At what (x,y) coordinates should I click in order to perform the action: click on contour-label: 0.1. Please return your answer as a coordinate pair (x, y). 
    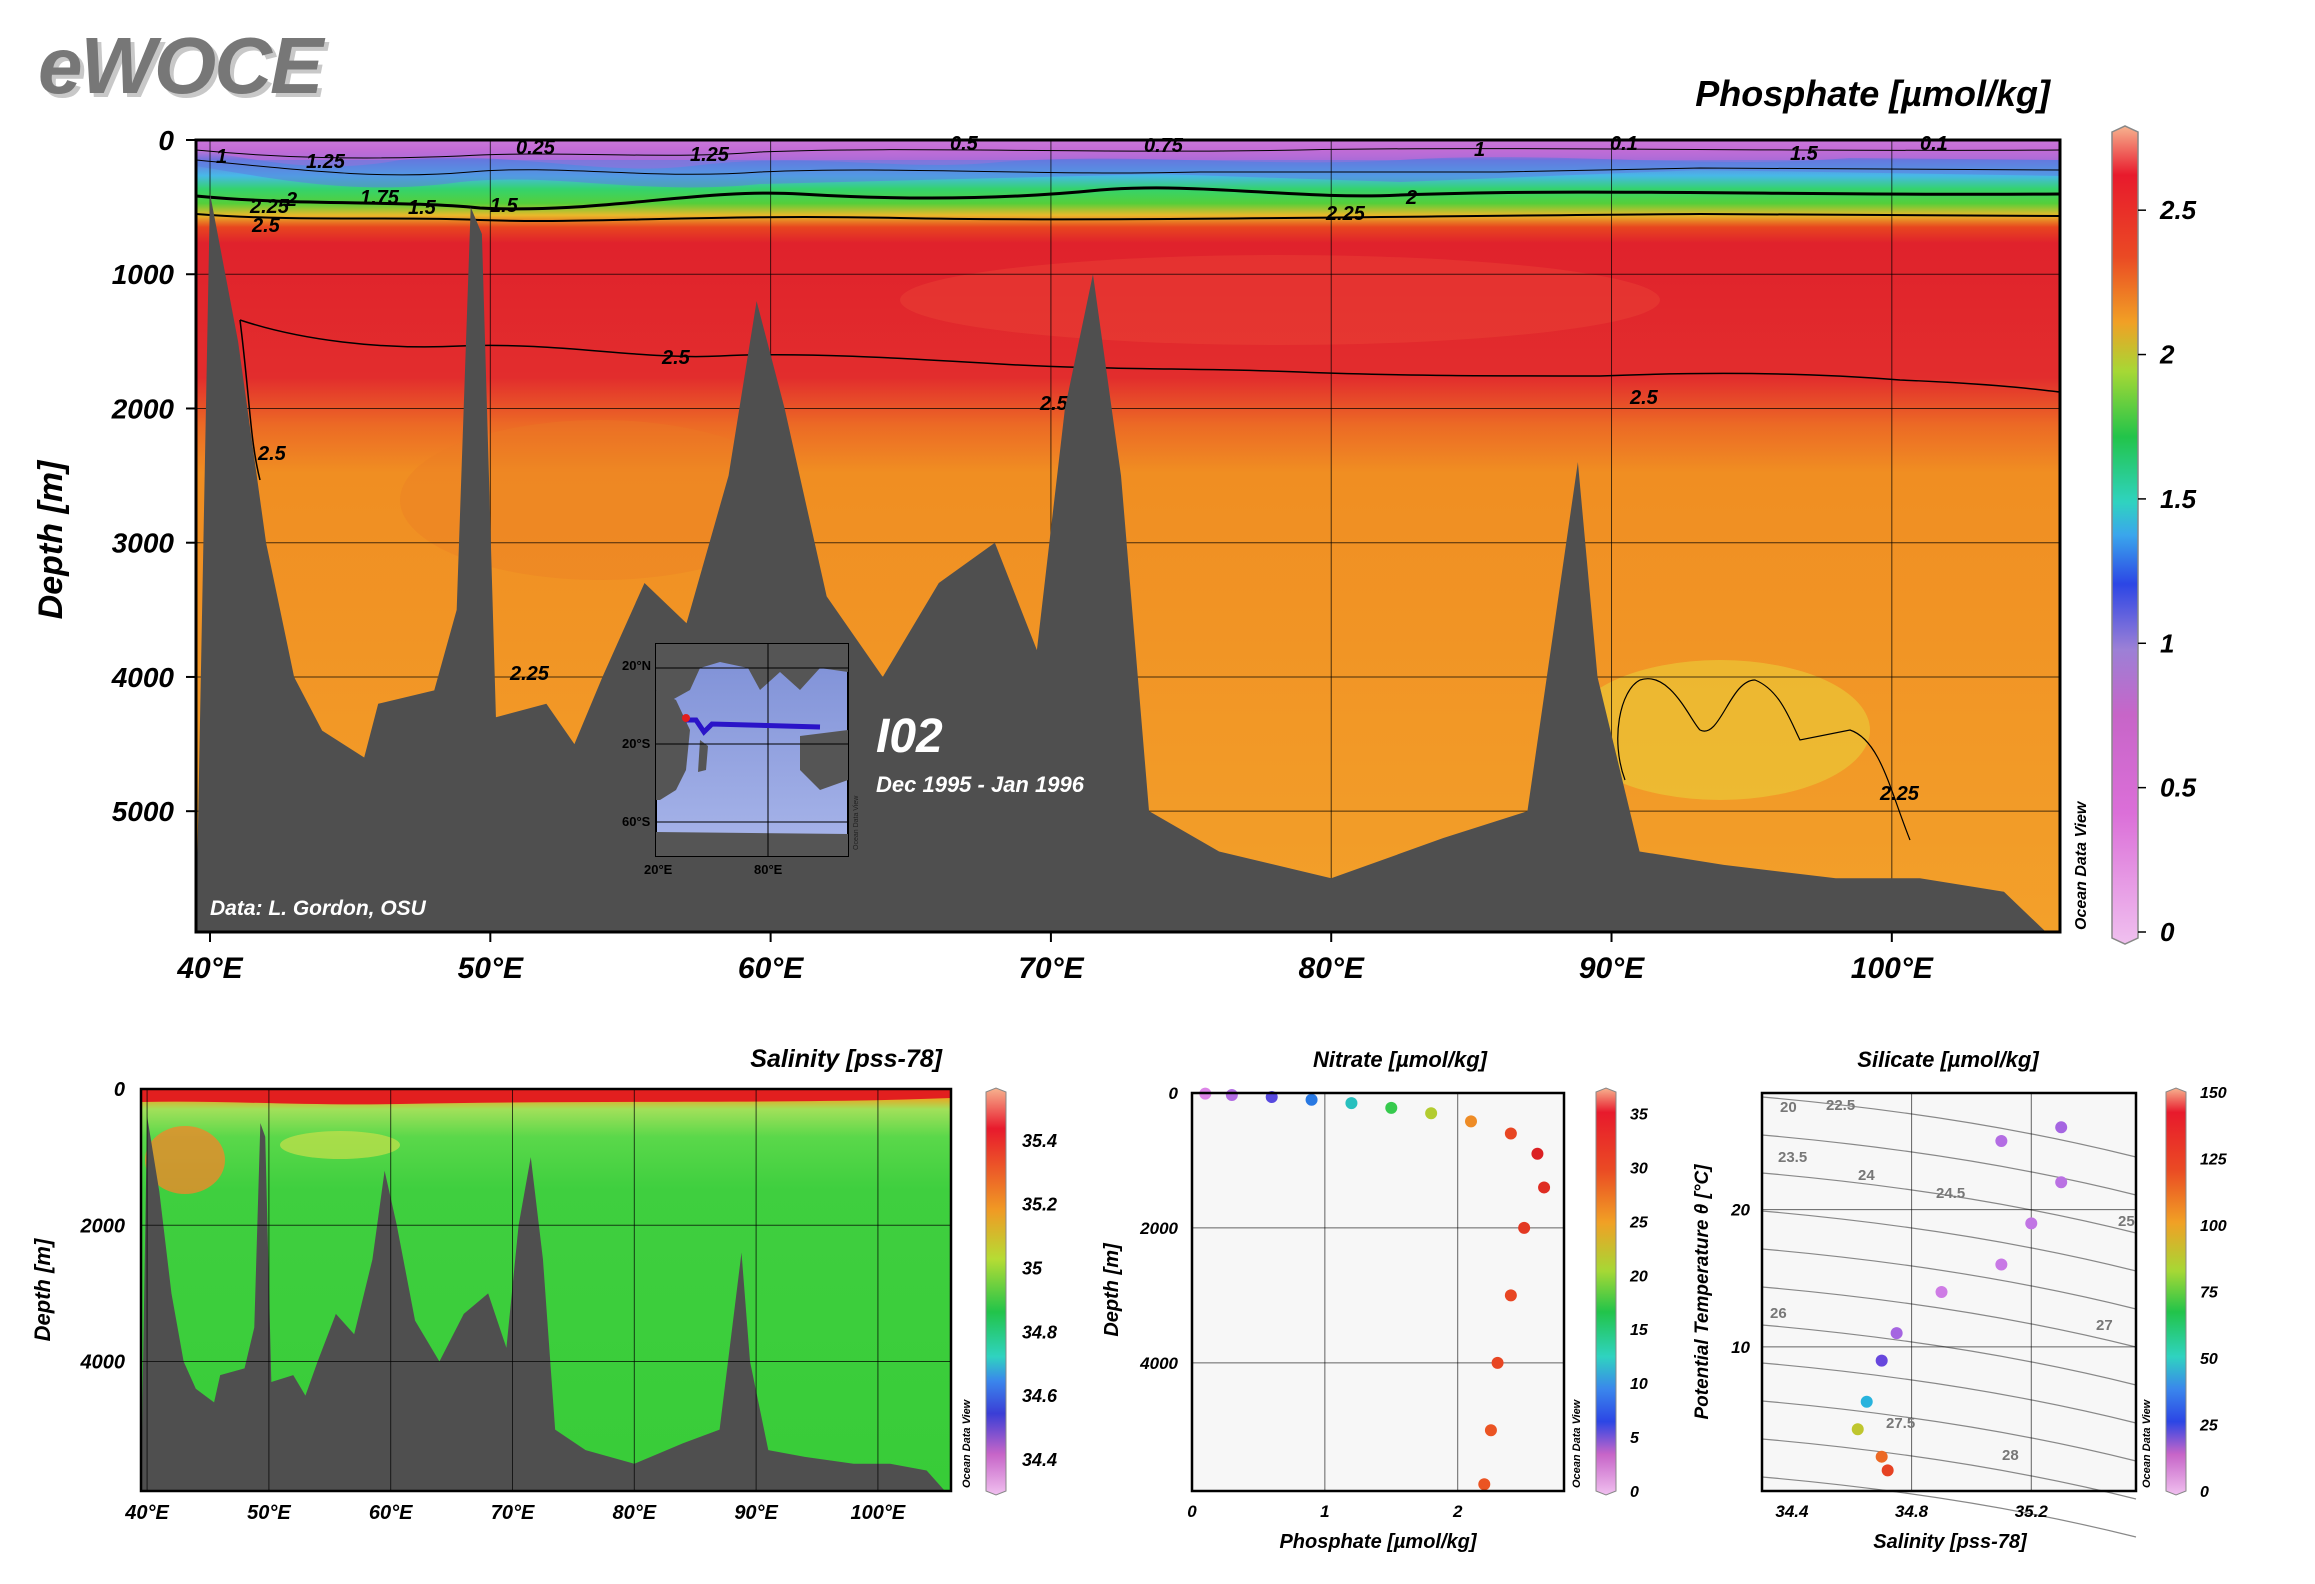
    Looking at the image, I should click on (1934, 144).